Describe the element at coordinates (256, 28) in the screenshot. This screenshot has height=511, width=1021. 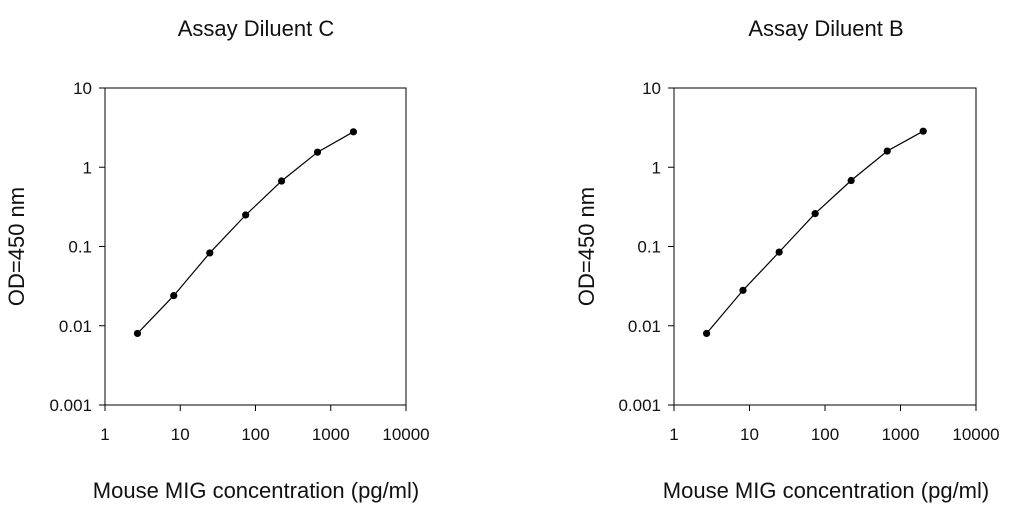
I see `chart-title: Assay Diluent C` at that location.